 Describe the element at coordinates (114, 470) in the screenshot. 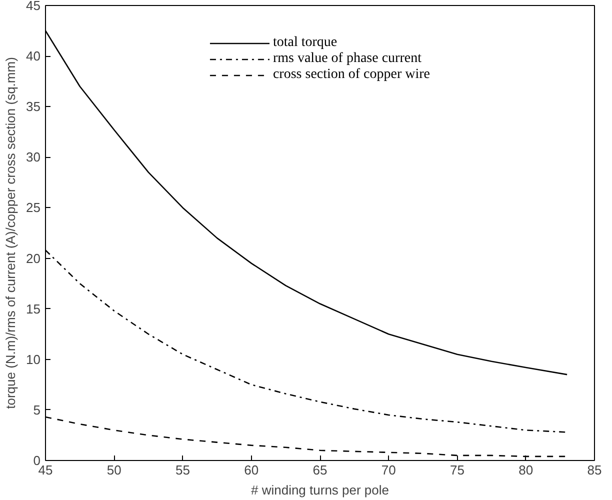

I see `x-tick-label: 50` at that location.